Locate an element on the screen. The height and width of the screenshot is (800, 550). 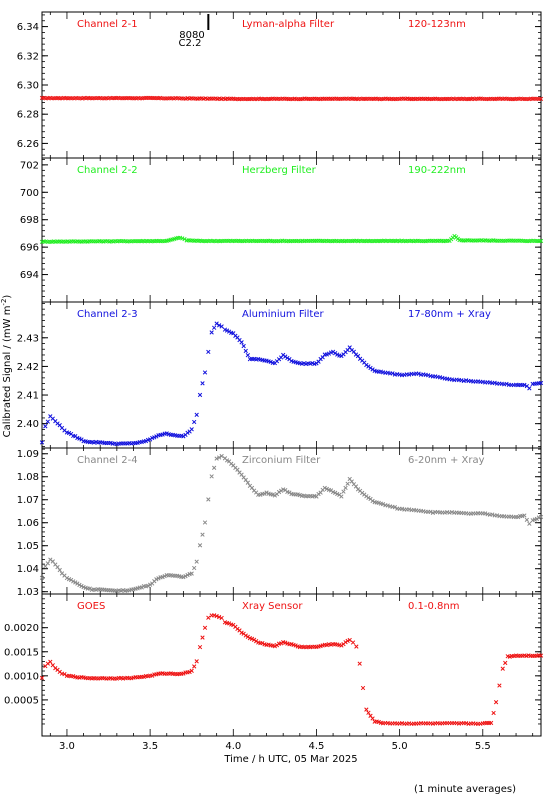
marker-label-bottom: C2.2 is located at coordinates (190, 43).